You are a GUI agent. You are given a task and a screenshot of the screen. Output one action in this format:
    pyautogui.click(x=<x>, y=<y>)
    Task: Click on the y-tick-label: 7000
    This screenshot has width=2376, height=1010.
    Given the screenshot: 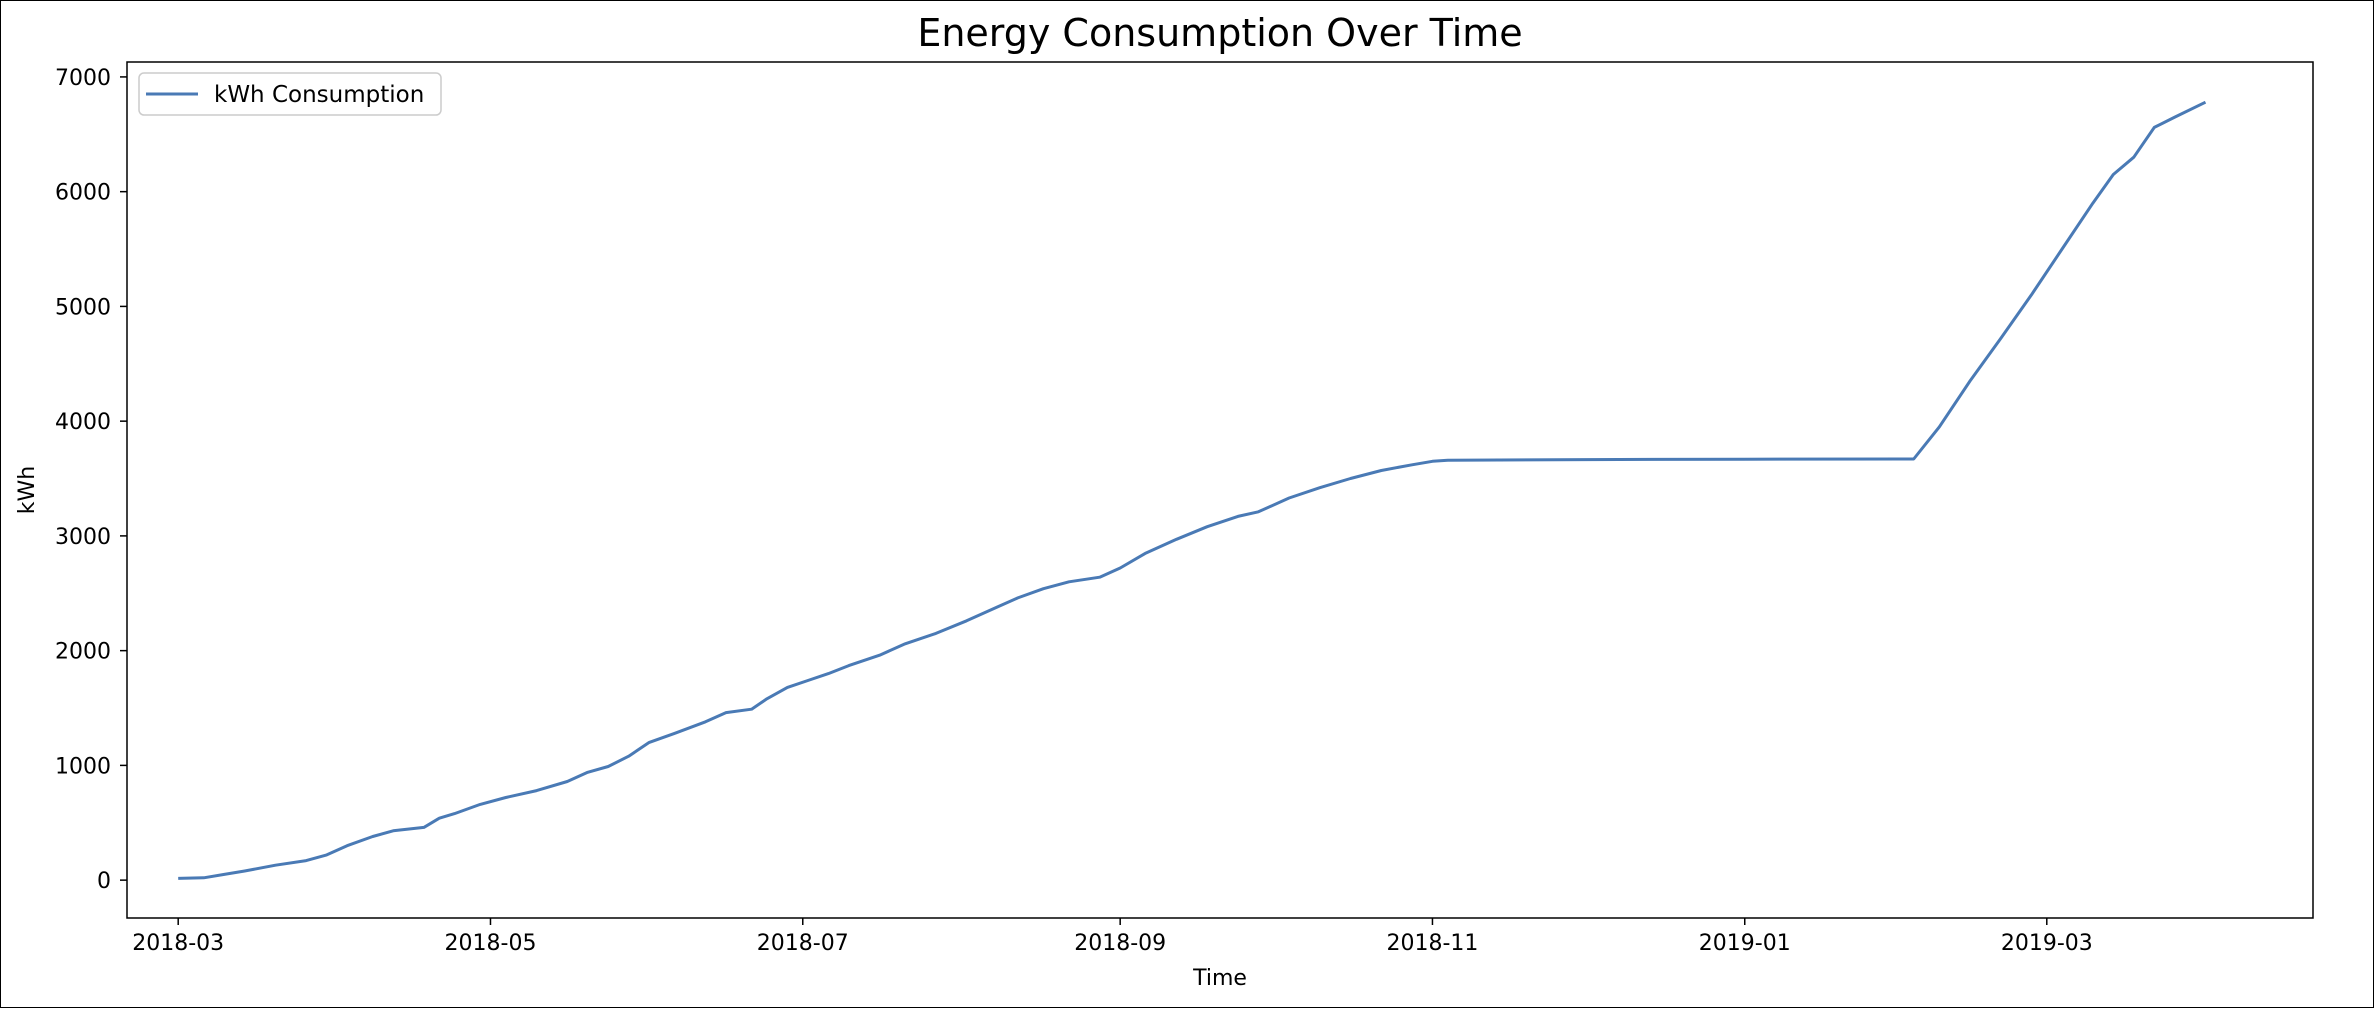 What is the action you would take?
    pyautogui.click(x=83, y=78)
    